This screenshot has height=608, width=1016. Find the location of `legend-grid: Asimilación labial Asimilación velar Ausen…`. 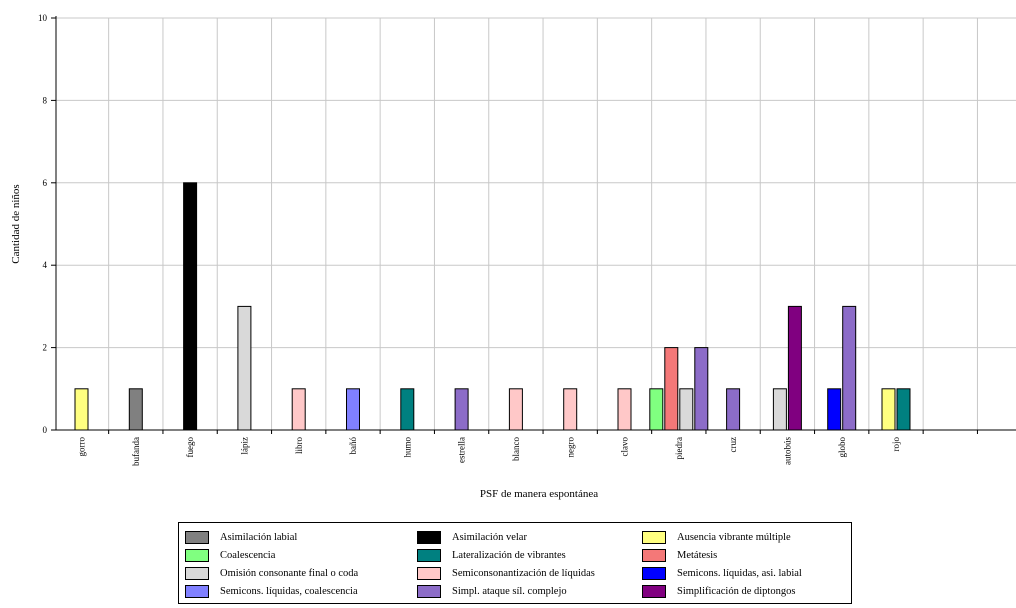

legend-grid: Asimilación labial Asimilación velar Ausen… is located at coordinates (515, 561).